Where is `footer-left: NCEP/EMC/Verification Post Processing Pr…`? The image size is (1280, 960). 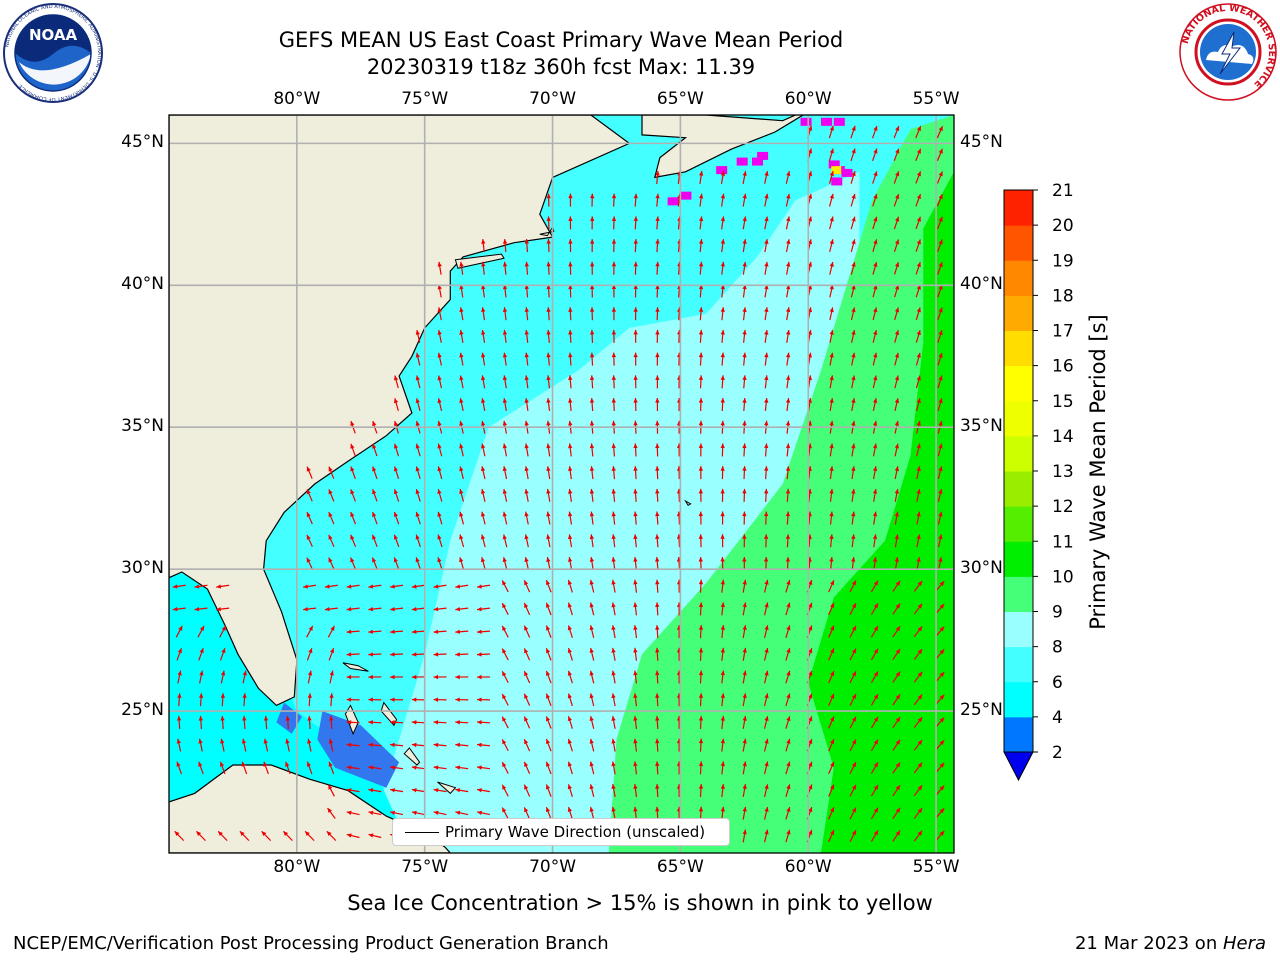
footer-left: NCEP/EMC/Verification Post Processing Pr… is located at coordinates (311, 943).